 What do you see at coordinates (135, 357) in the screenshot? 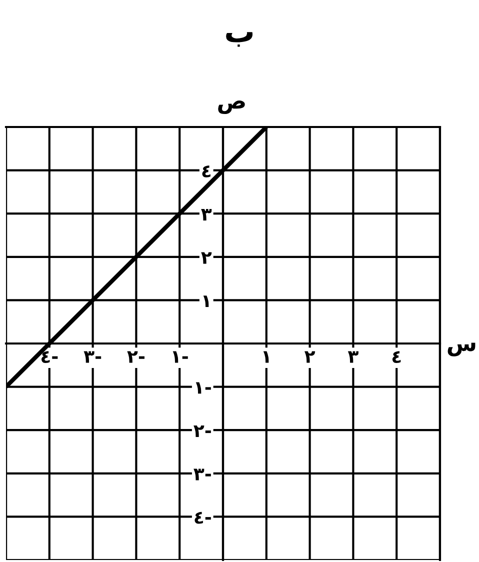
I see `x-tick-label: ٢-` at bounding box center [135, 357].